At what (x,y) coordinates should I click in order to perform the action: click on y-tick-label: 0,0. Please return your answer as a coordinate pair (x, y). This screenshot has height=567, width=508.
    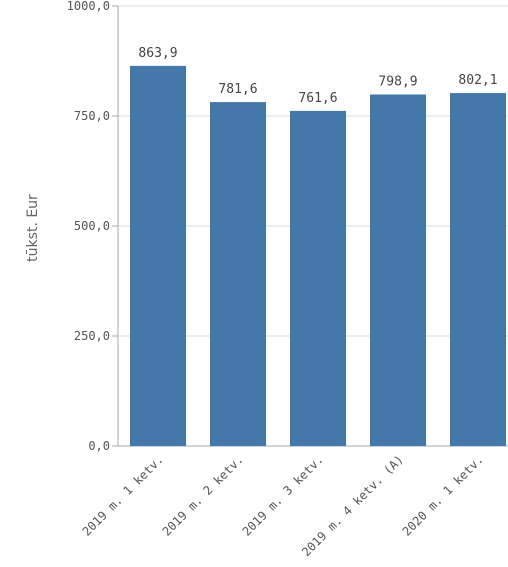
    Looking at the image, I should click on (99, 446).